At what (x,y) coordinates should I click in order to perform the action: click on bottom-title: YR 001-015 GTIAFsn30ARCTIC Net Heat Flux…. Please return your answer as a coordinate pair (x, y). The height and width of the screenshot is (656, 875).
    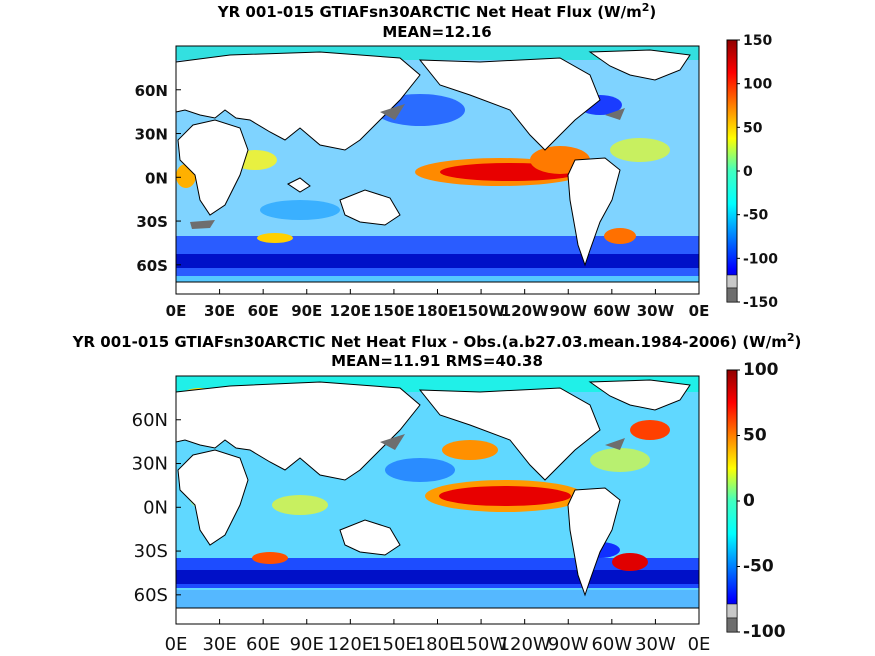
    Looking at the image, I should click on (437, 341).